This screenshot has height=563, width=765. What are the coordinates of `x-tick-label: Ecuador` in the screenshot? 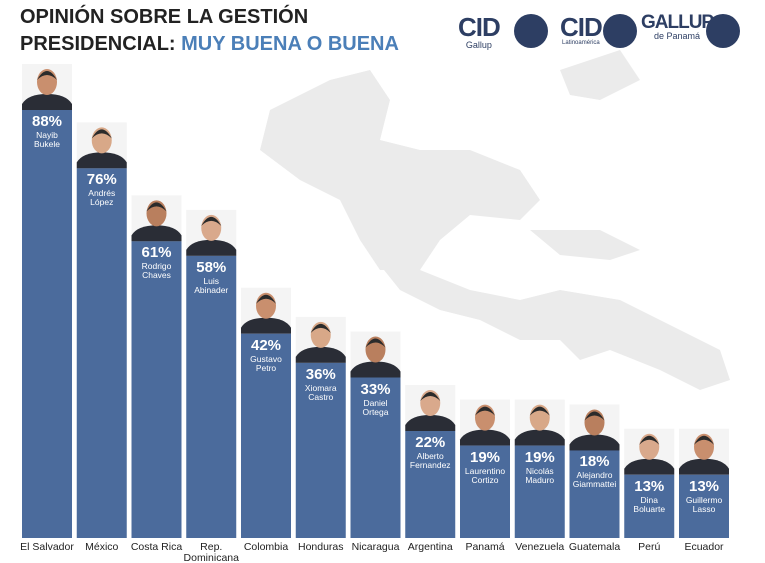 It's located at (704, 547).